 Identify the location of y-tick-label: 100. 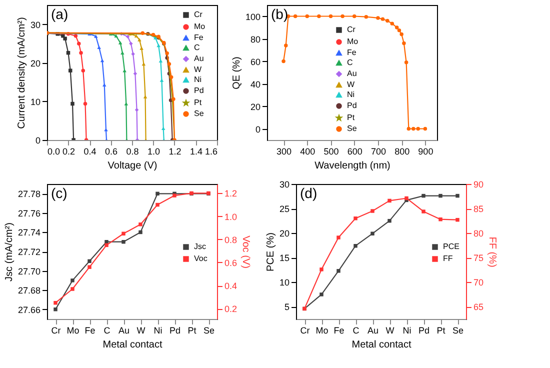
(252, 17).